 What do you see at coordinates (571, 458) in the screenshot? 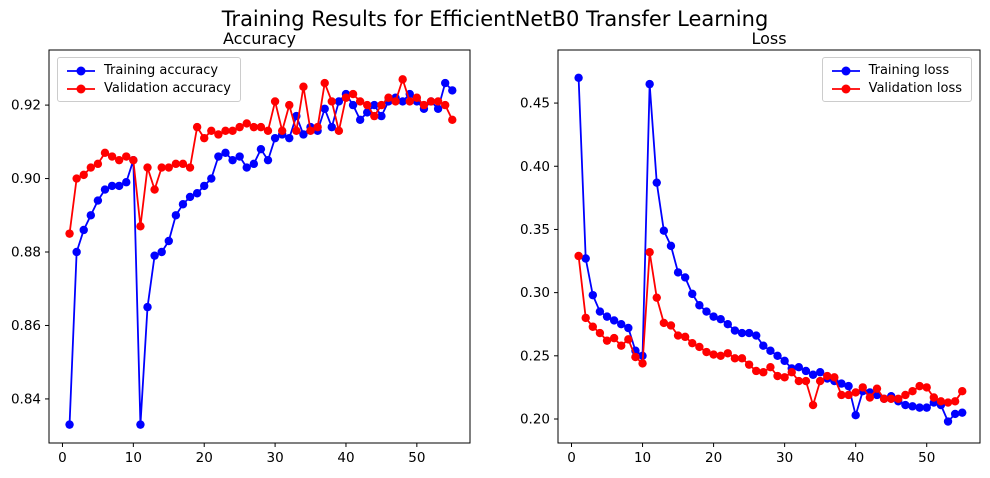
I see `x-tick-label: 0` at bounding box center [571, 458].